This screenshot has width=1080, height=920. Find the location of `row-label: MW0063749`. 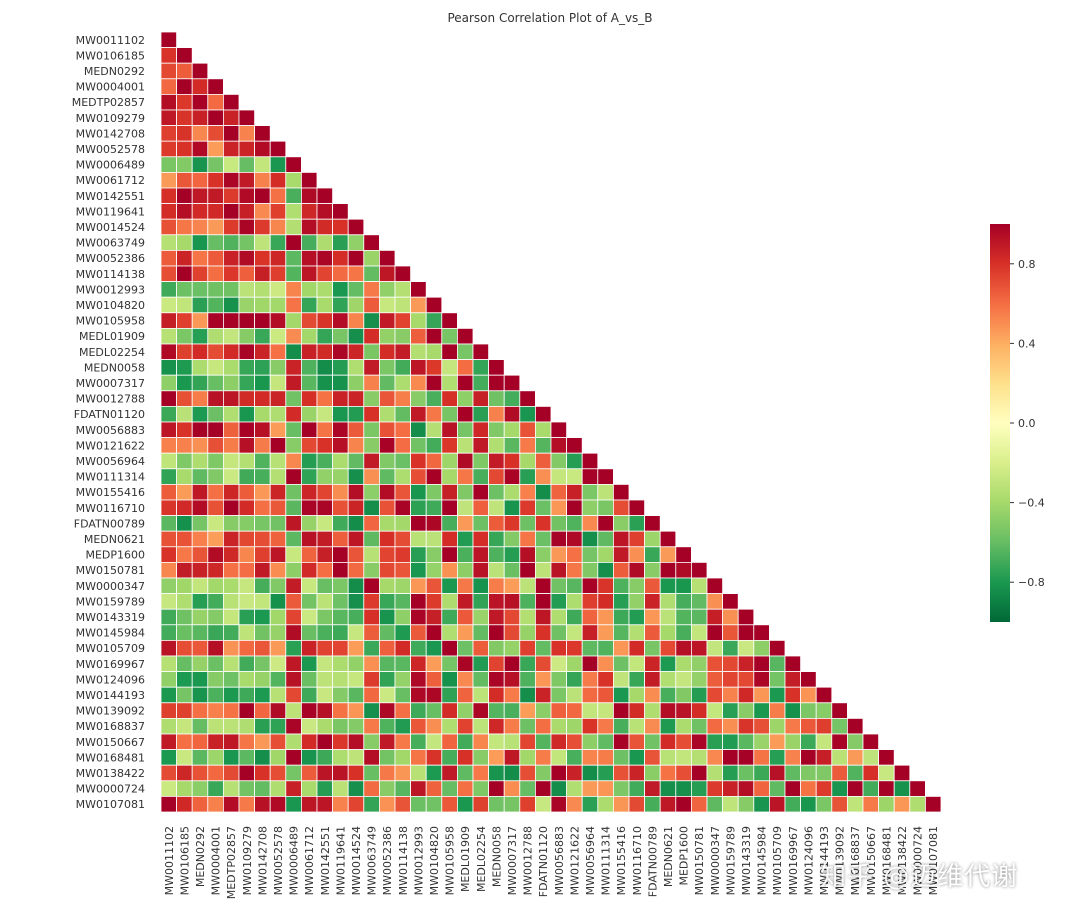

row-label: MW0063749 is located at coordinates (110, 243).